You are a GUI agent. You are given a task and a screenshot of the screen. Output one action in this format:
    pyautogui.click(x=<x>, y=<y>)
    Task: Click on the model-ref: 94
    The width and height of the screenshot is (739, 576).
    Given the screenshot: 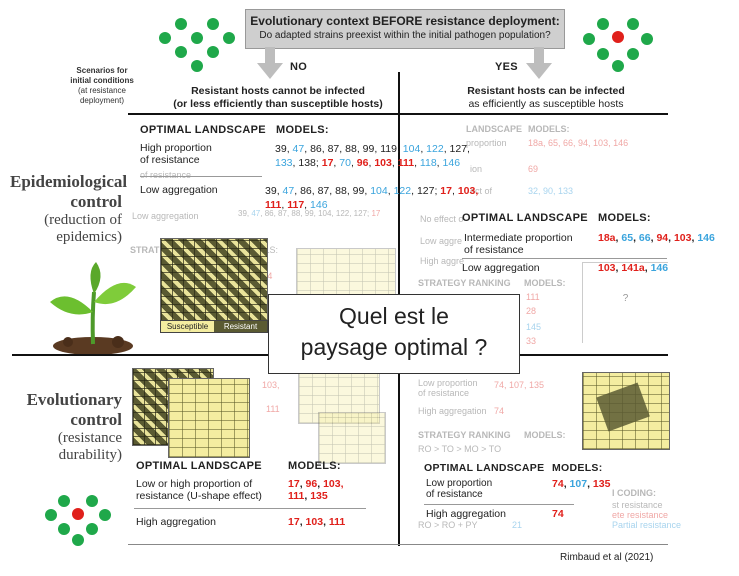 What is the action you would take?
    pyautogui.click(x=662, y=238)
    